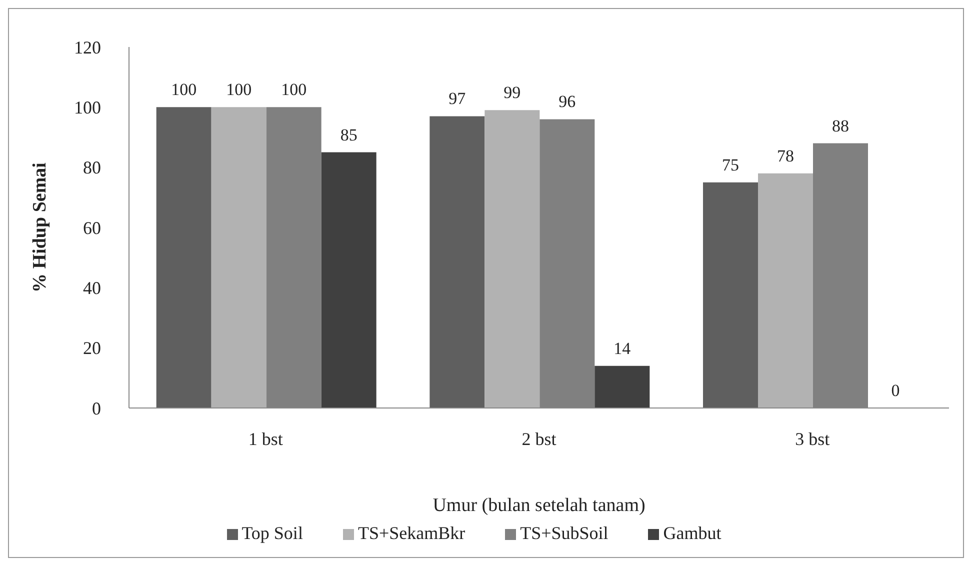 This screenshot has height=566, width=972. What do you see at coordinates (567, 102) in the screenshot?
I see `data-label: 96` at bounding box center [567, 102].